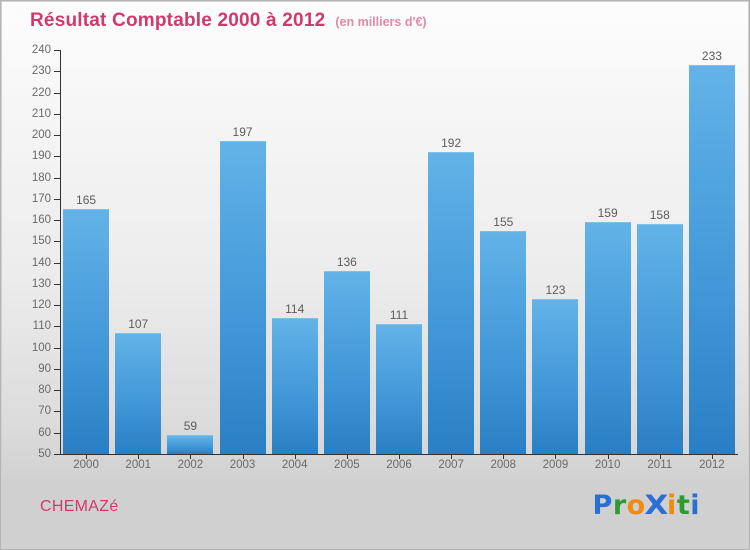 The image size is (750, 550). Describe the element at coordinates (41, 92) in the screenshot. I see `y-tick-label: 220` at that location.